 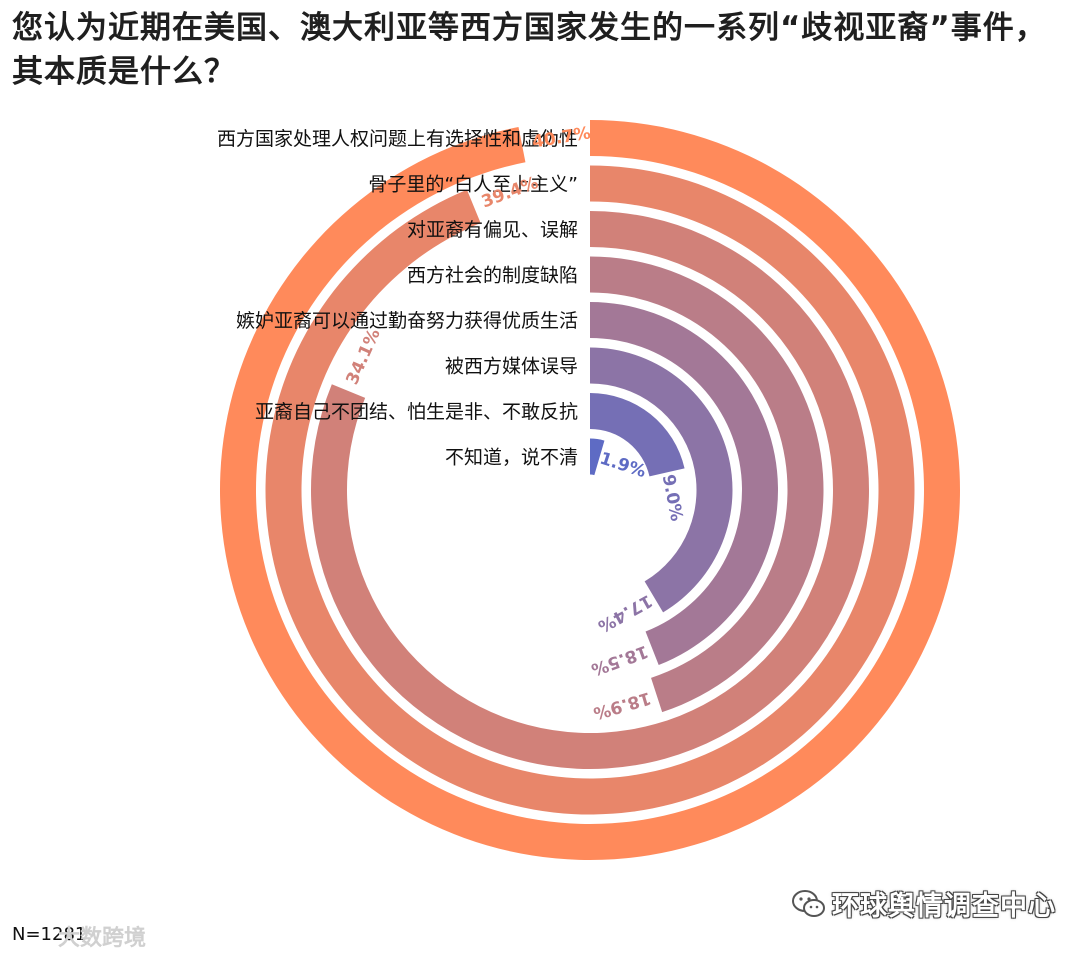 I want to click on brand-badge: 环球舆情调查中心, so click(x=924, y=903).